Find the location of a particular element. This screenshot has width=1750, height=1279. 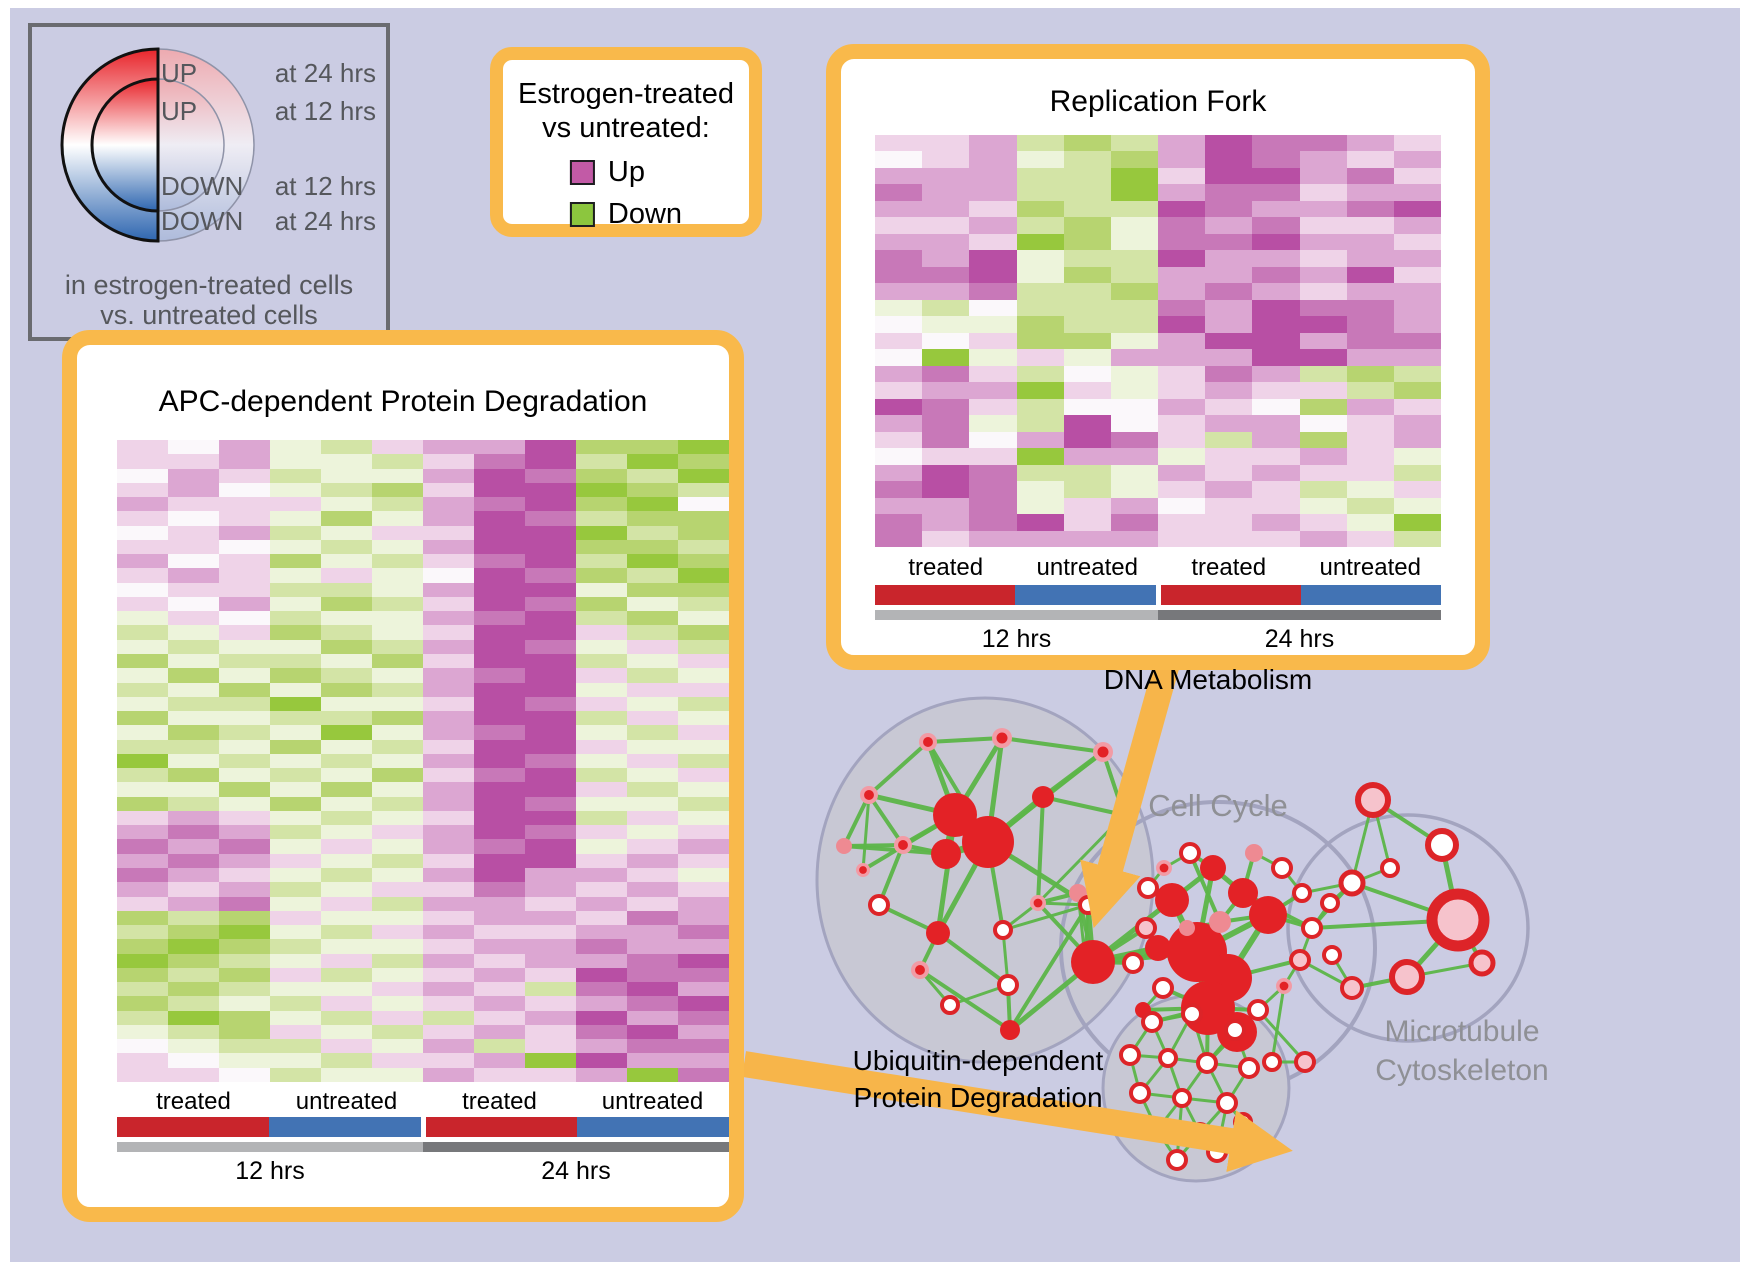

untreated-bar is located at coordinates (1085, 595).